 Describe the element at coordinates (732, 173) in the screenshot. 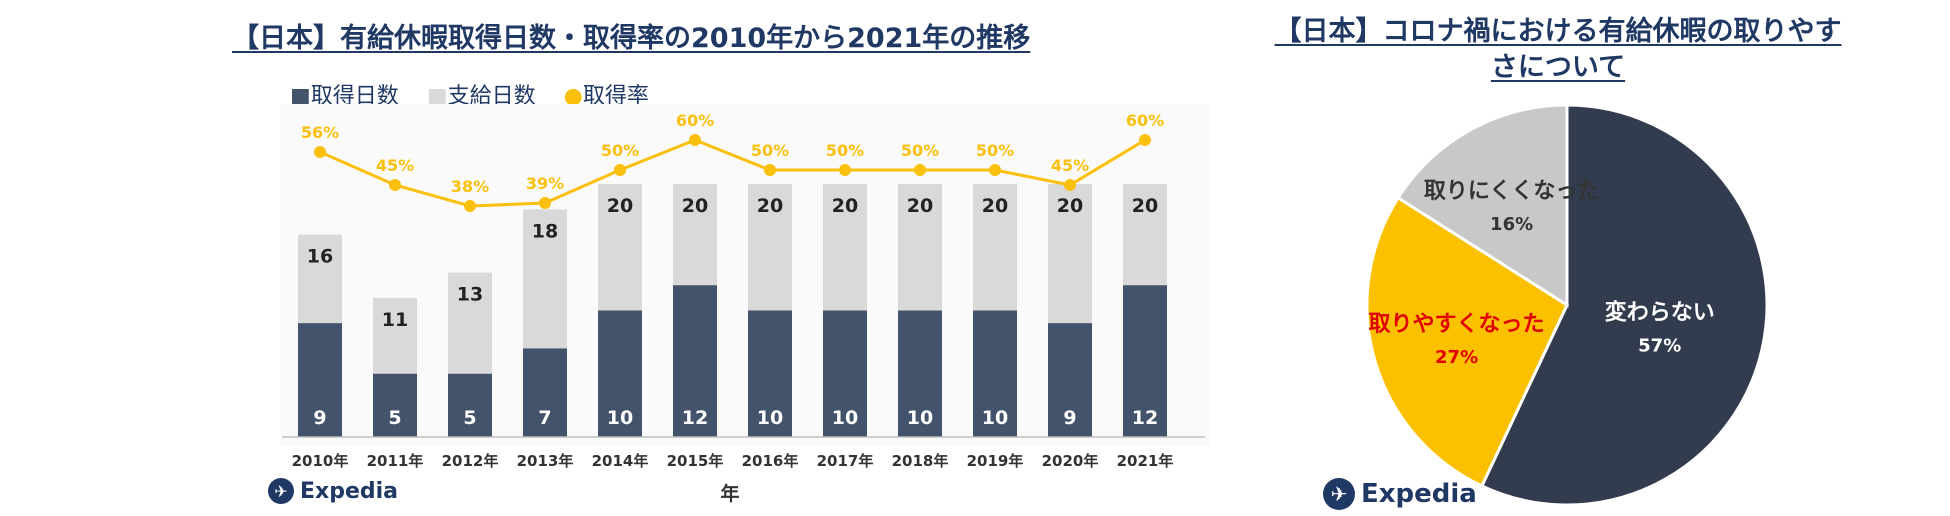

I see `rate-line` at that location.